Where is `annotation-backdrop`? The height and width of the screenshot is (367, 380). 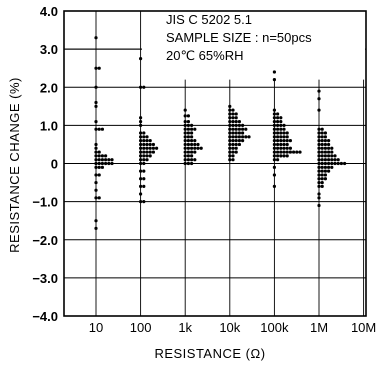
annotation-backdrop is located at coordinates (214, 46).